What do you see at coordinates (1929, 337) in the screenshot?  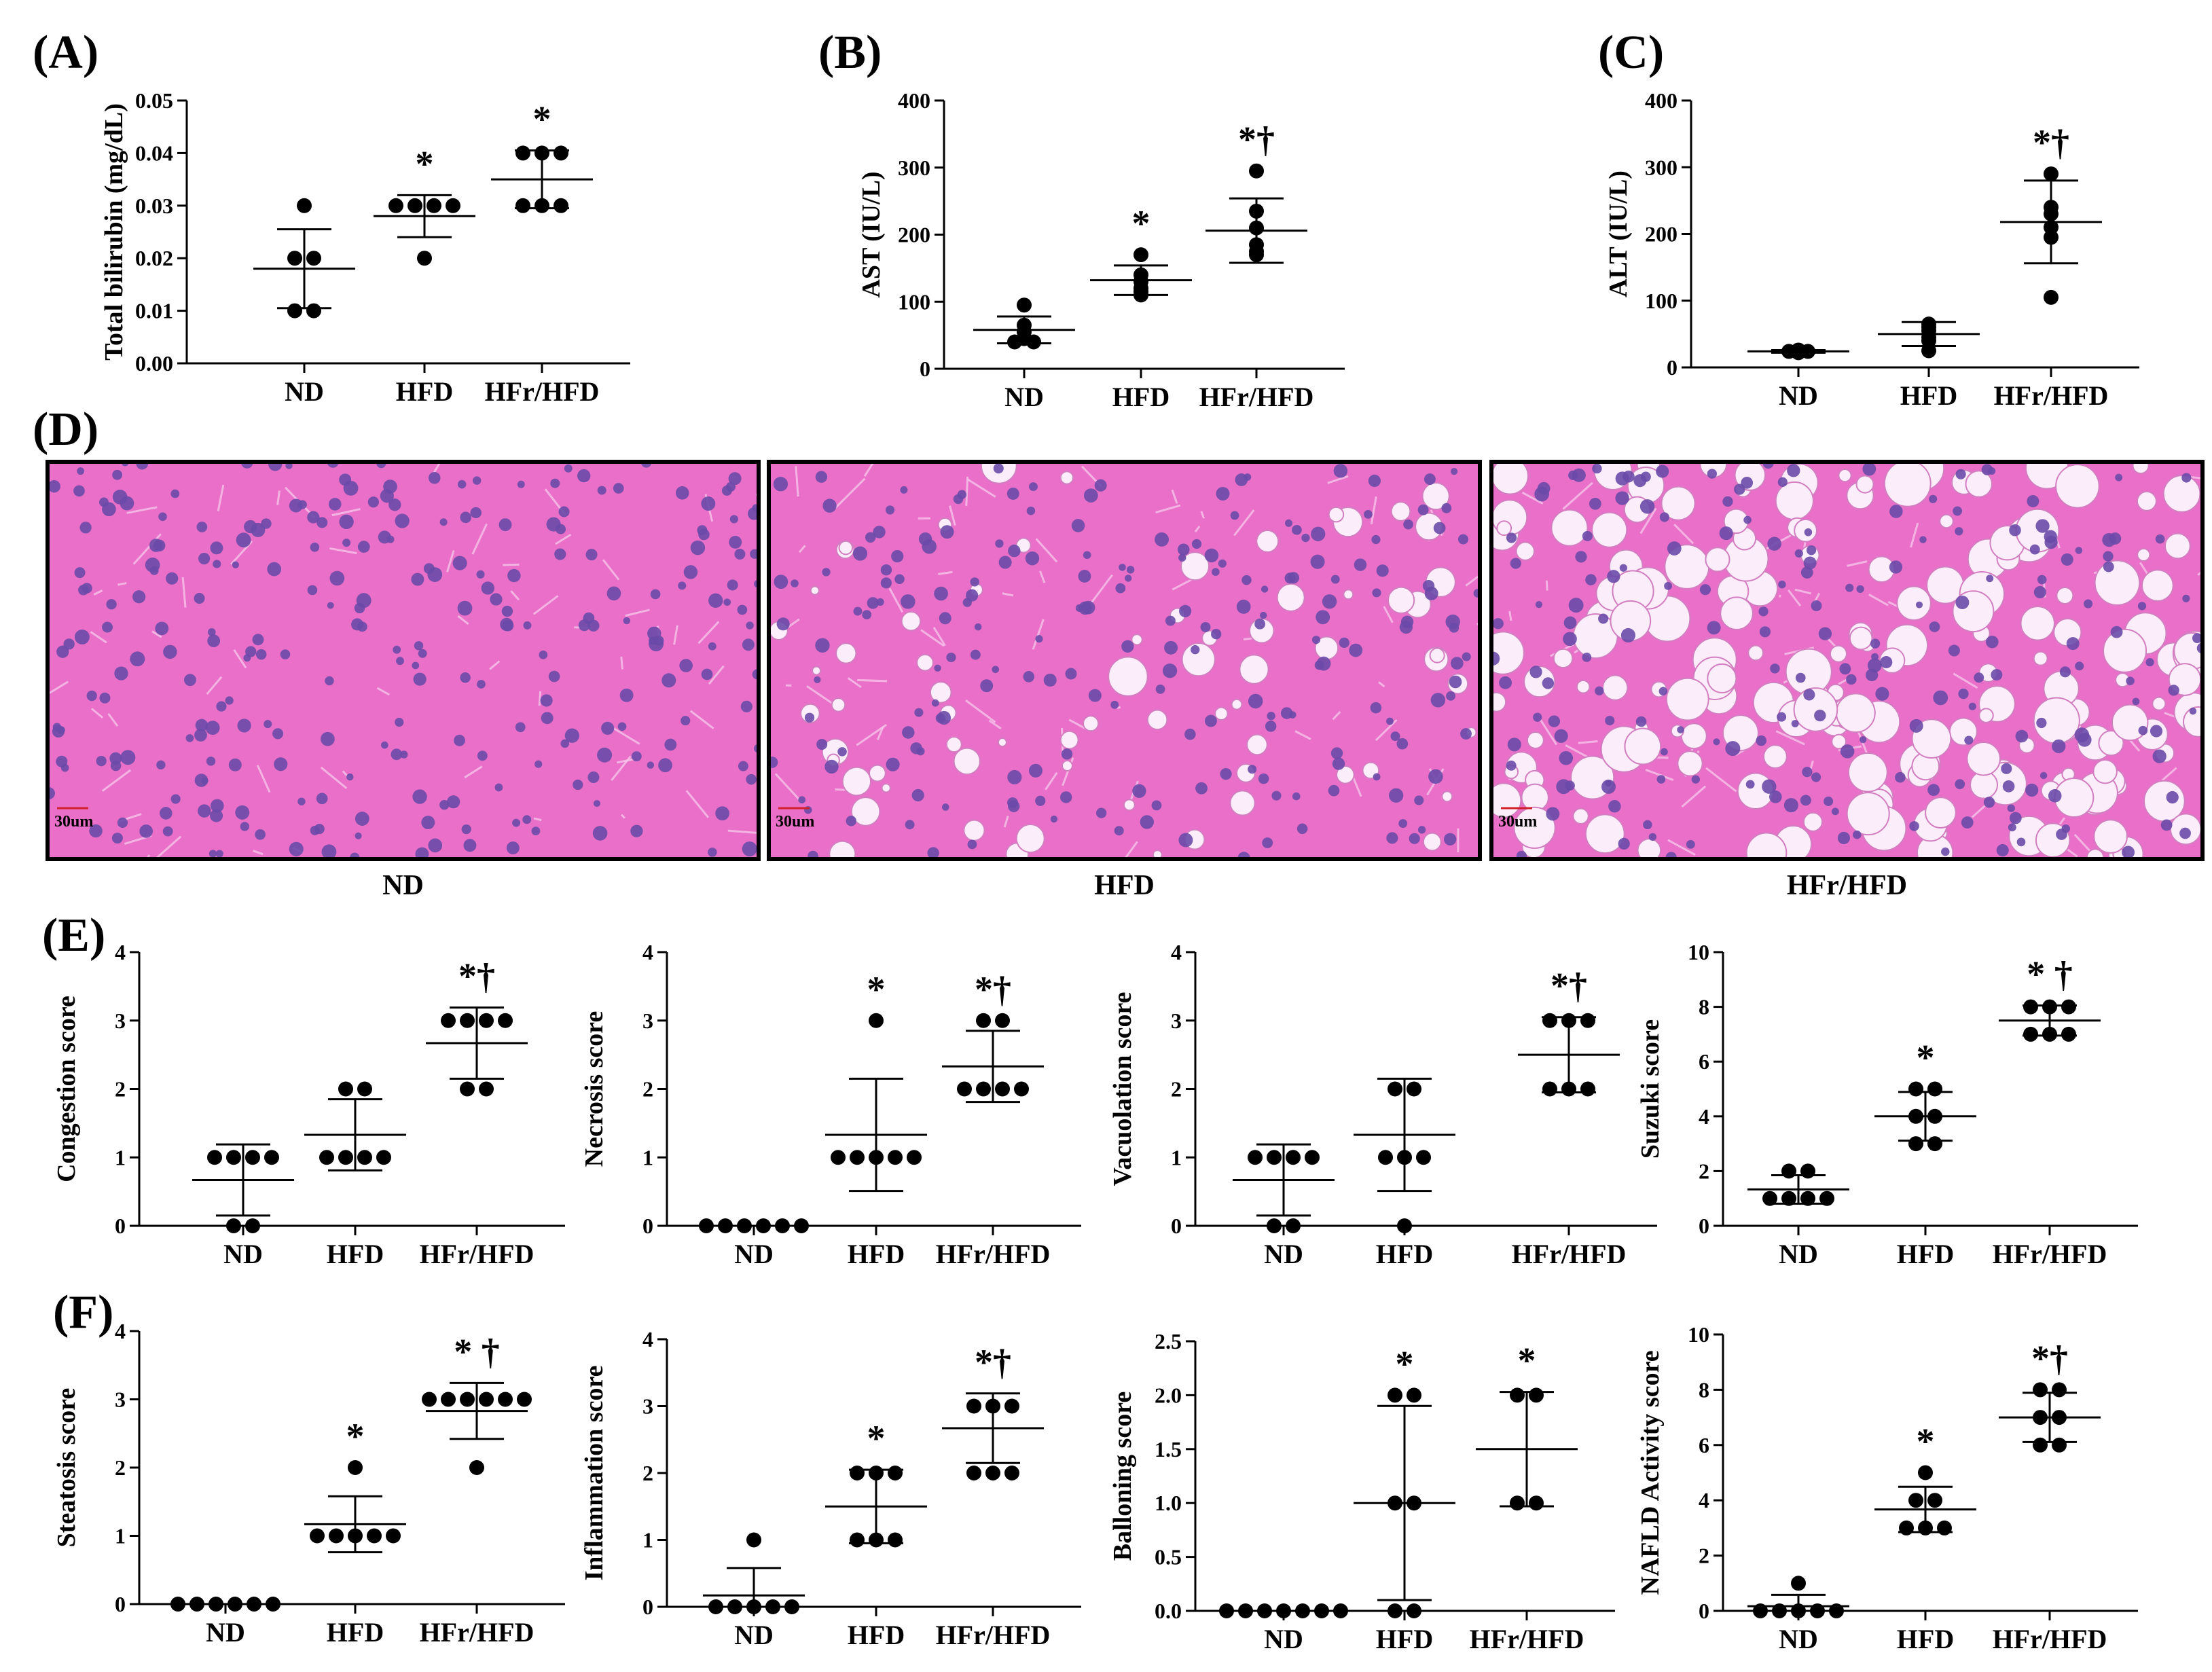 I see `group-hfd` at bounding box center [1929, 337].